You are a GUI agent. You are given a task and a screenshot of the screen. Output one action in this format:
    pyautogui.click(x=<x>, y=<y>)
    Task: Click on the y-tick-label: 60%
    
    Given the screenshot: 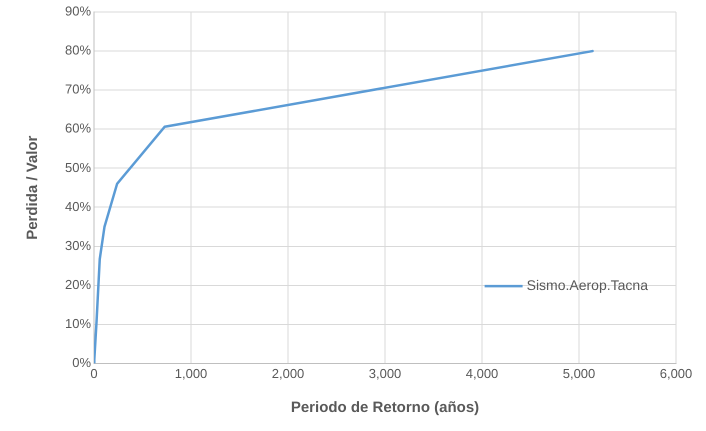 What is the action you would take?
    pyautogui.click(x=78, y=128)
    